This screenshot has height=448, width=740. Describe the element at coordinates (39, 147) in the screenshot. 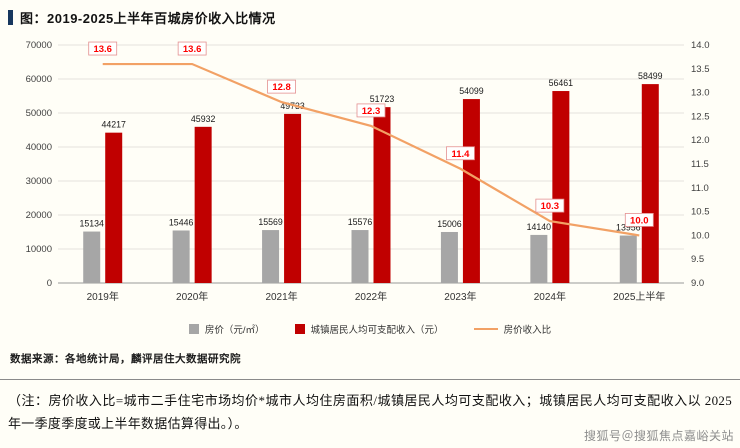

I see `left-axis-tick: 40000` at that location.